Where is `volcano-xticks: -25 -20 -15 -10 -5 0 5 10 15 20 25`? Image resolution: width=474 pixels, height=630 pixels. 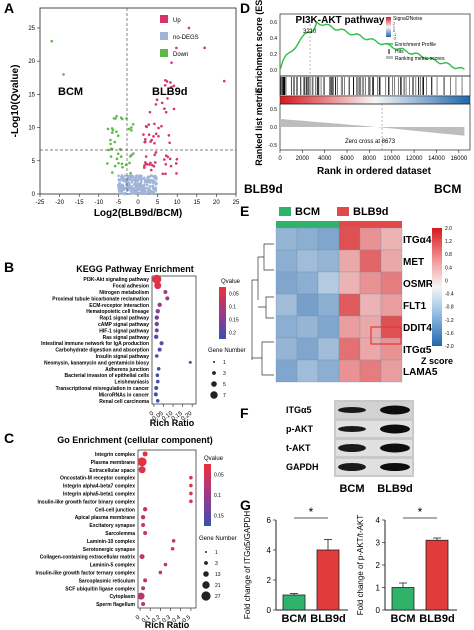 volcano-xticks: -25 -20 -15 -10 -5 0 5 10 15 20 25 is located at coordinates (138, 200).